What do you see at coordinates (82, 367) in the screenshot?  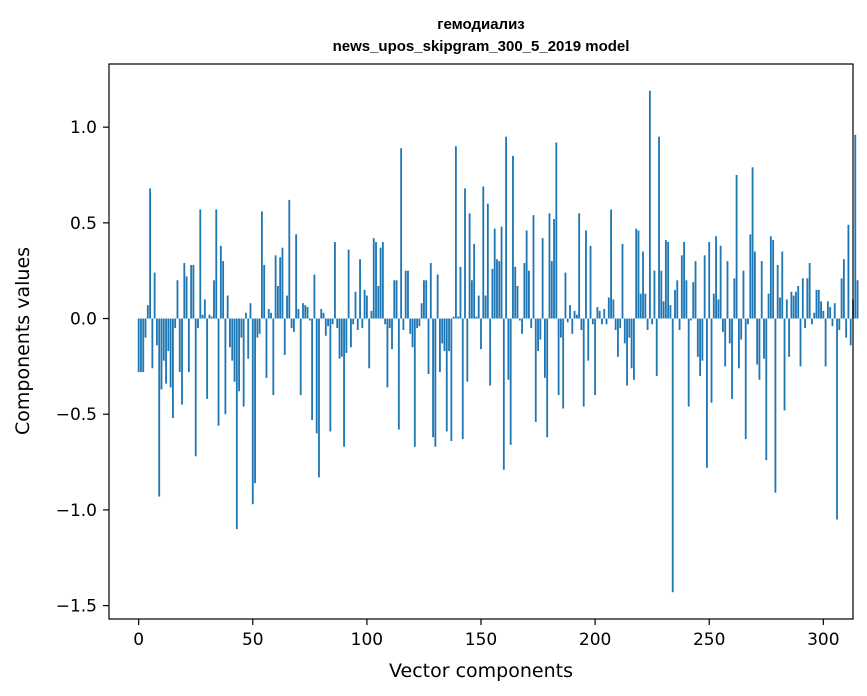 I see `y-axis-ticks: −1.5 −1.0 −0.5 0.0 0.5 1.0` at bounding box center [82, 367].